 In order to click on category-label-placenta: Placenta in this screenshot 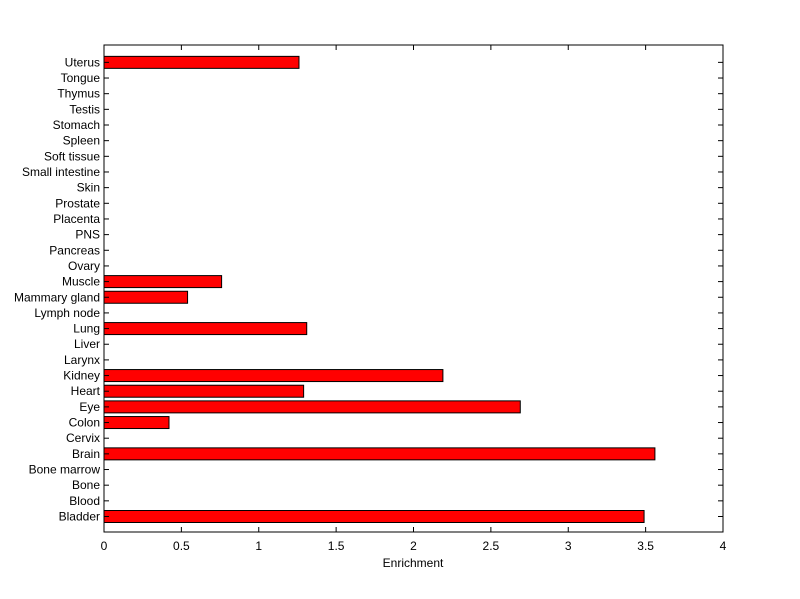, I will do `click(76, 219)`.